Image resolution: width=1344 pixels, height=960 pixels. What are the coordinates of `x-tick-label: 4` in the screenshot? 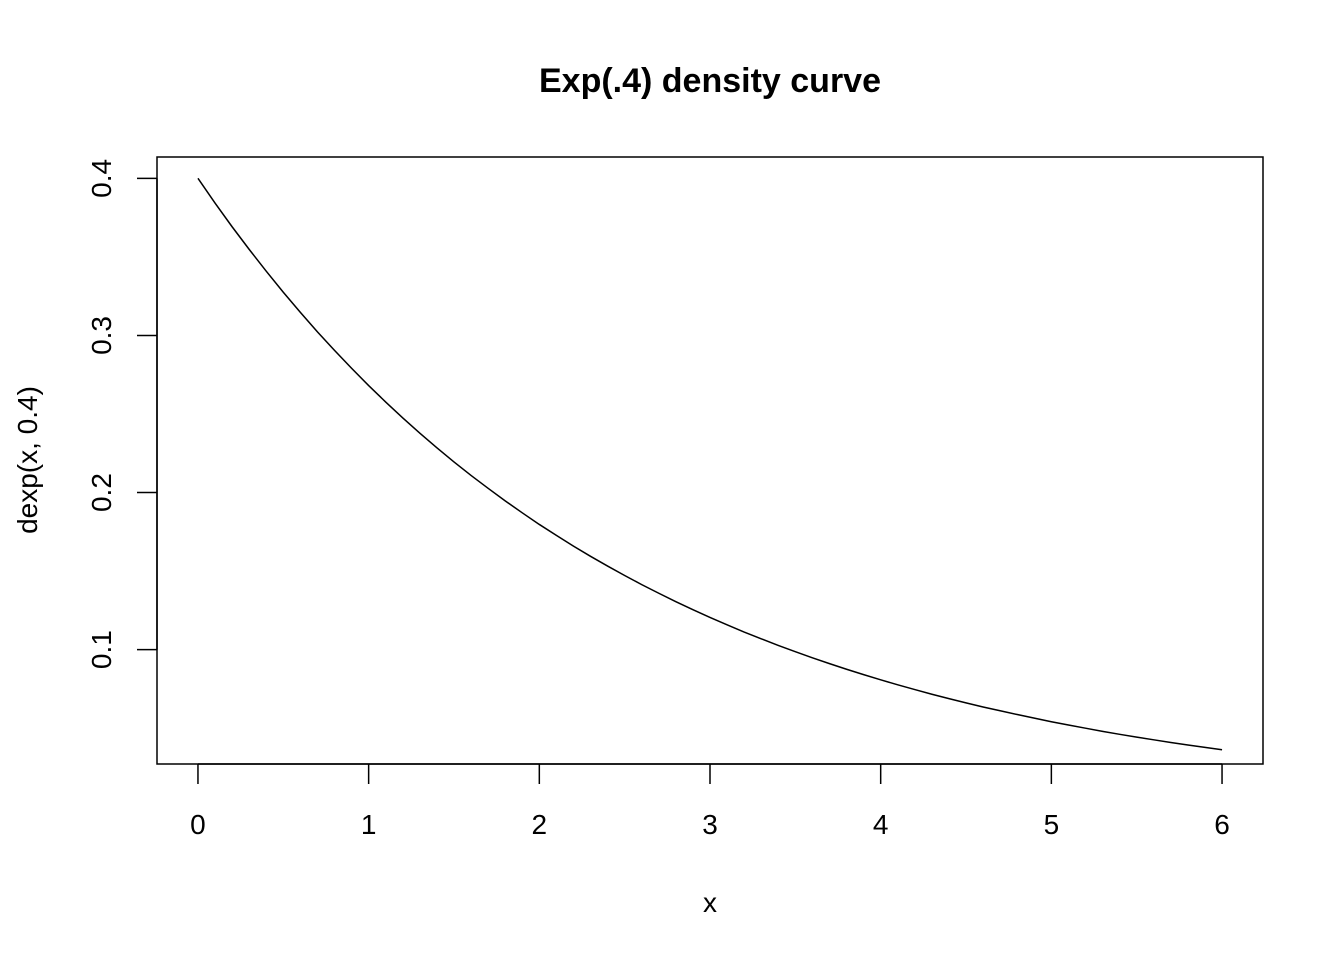 It's located at (881, 824).